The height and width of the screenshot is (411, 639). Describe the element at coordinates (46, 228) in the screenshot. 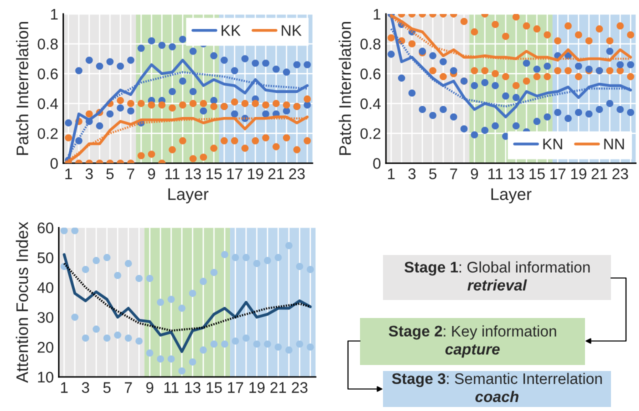

I see `y-tick-label: 60` at that location.